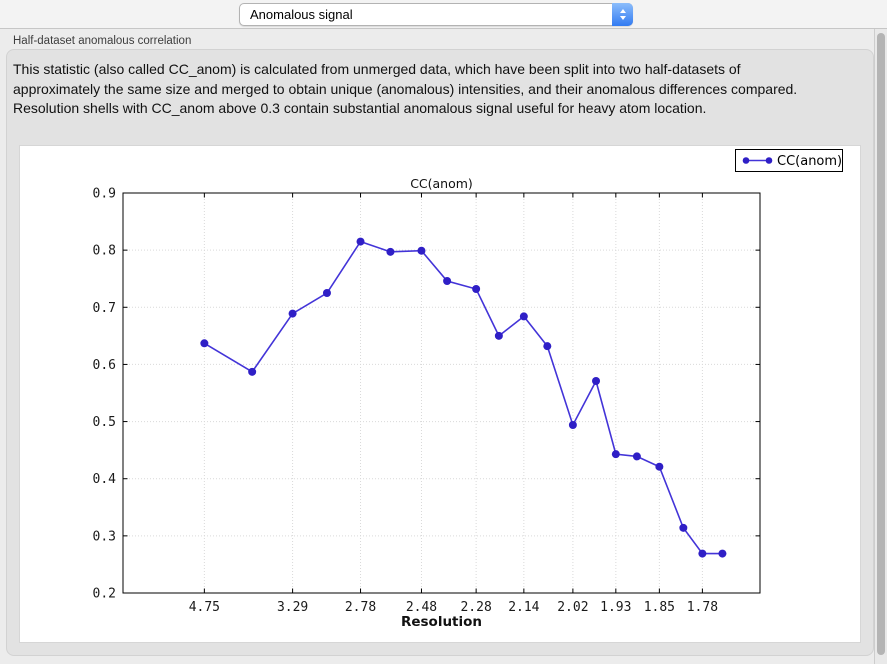 The height and width of the screenshot is (664, 887). What do you see at coordinates (204, 607) in the screenshot?
I see `svg-text: 4.75` at bounding box center [204, 607].